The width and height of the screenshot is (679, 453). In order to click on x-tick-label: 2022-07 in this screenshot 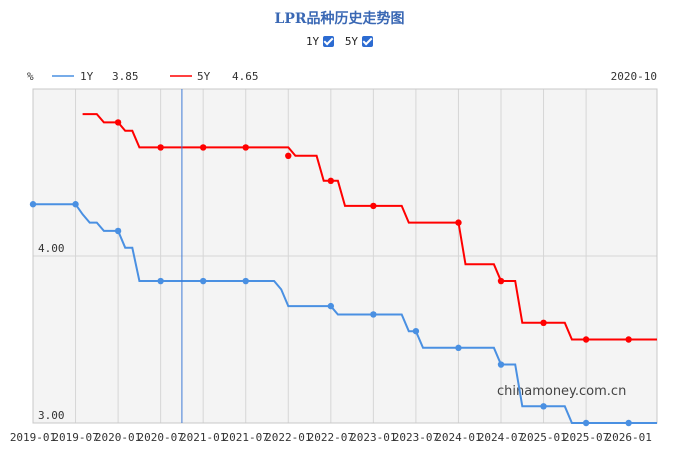, I will do `click(331, 437)`.